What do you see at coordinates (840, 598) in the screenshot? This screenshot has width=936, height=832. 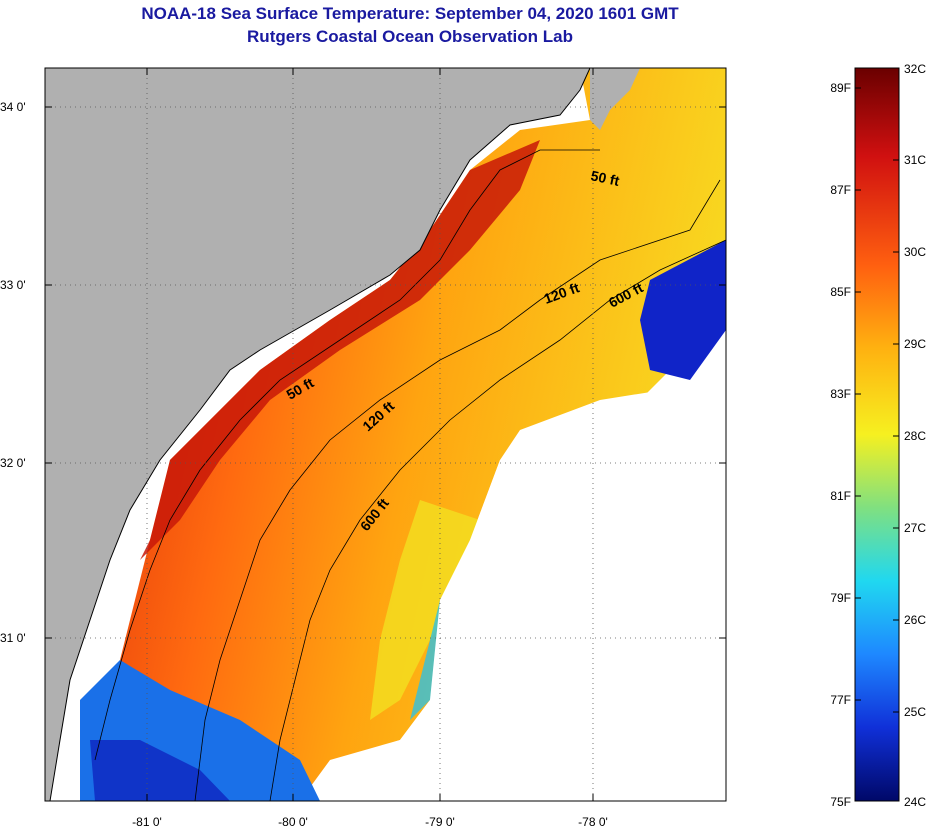 I see `colorbar-label-79f: 79F` at bounding box center [840, 598].